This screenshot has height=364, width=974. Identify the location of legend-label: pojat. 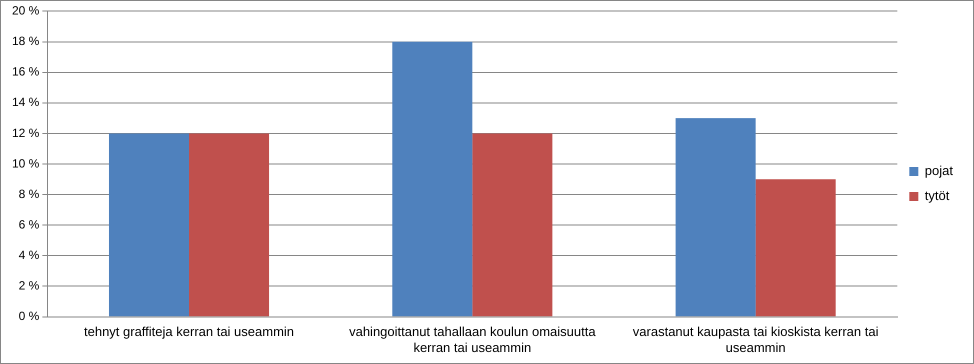
(939, 170).